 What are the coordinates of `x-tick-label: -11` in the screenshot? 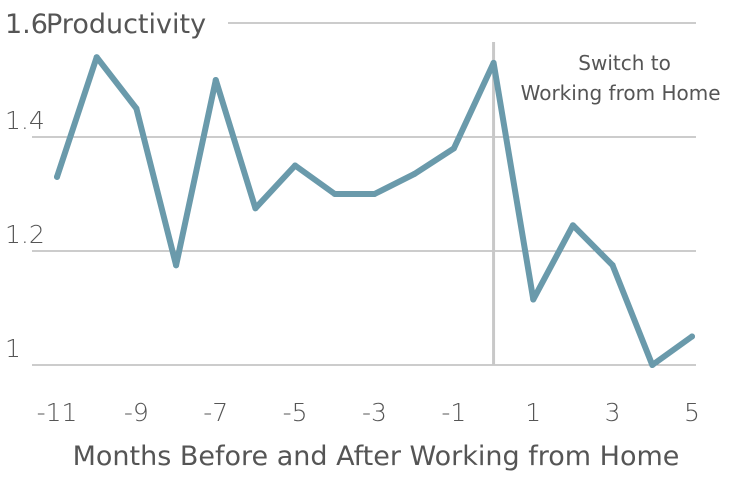 It's located at (57, 412).